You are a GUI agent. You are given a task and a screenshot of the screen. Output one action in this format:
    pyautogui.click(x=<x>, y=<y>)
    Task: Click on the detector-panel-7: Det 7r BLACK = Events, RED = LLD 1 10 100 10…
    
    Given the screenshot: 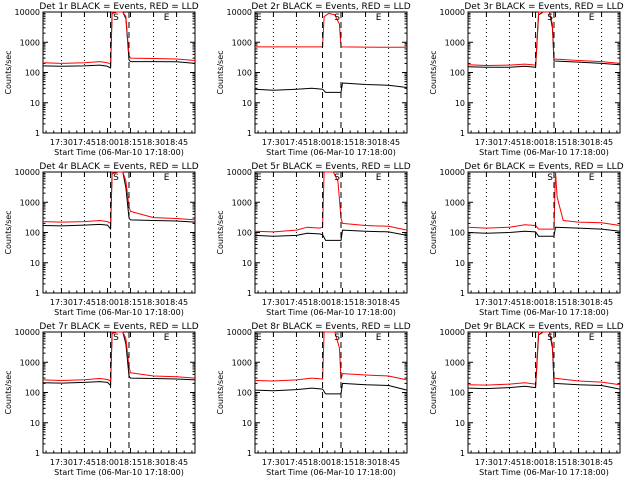 What is the action you would take?
    pyautogui.click(x=101, y=399)
    